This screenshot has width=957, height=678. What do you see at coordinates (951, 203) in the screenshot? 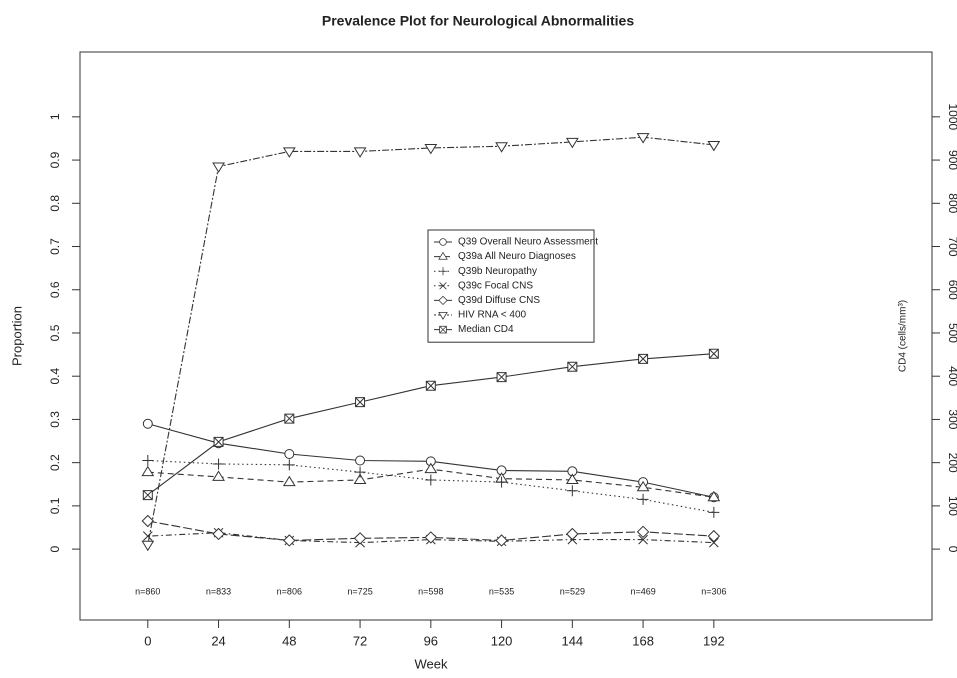
I see `y2-tick-label: 800` at bounding box center [951, 203].